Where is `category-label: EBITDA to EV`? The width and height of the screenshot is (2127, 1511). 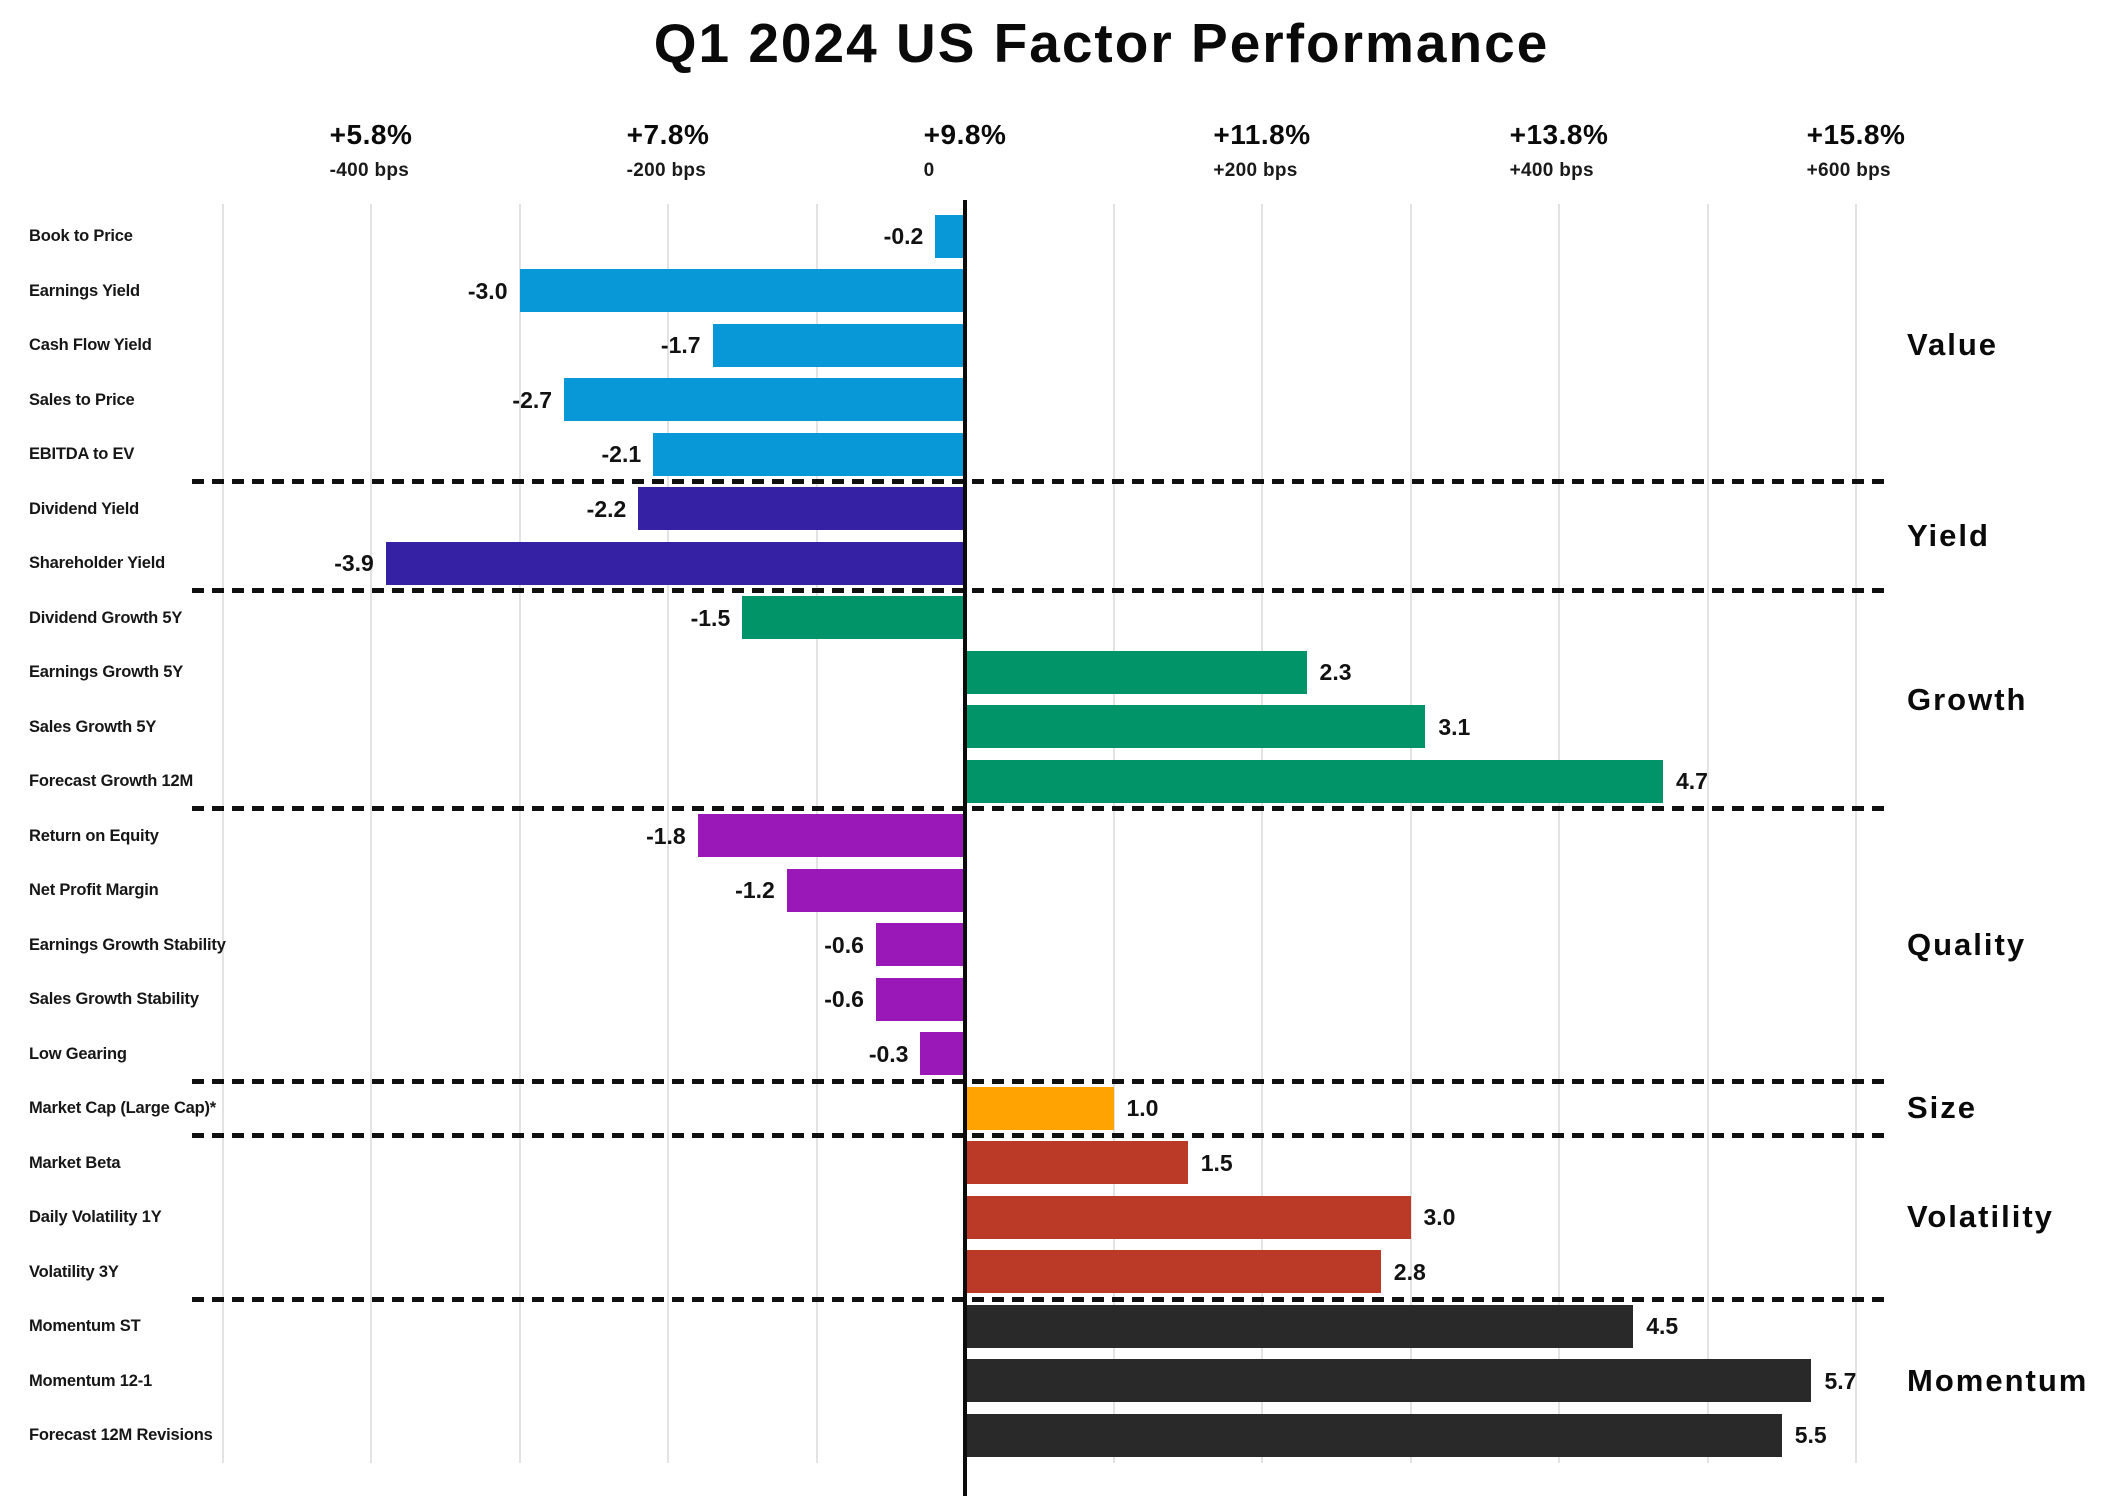
category-label: EBITDA to EV is located at coordinates (82, 454).